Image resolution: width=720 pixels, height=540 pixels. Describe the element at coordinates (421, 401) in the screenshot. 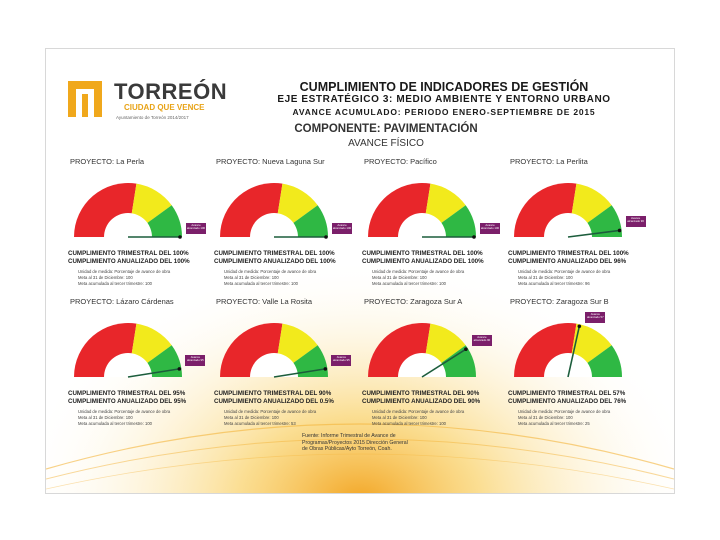

I see `annual-compliance: CUMPLIMIENTO ANUALIZADO DEL 90%` at that location.